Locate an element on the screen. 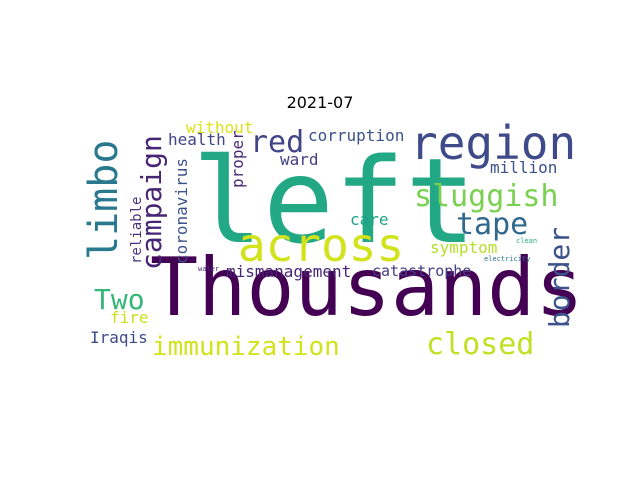 The width and height of the screenshot is (640, 480). word-border: border is located at coordinates (559, 277).